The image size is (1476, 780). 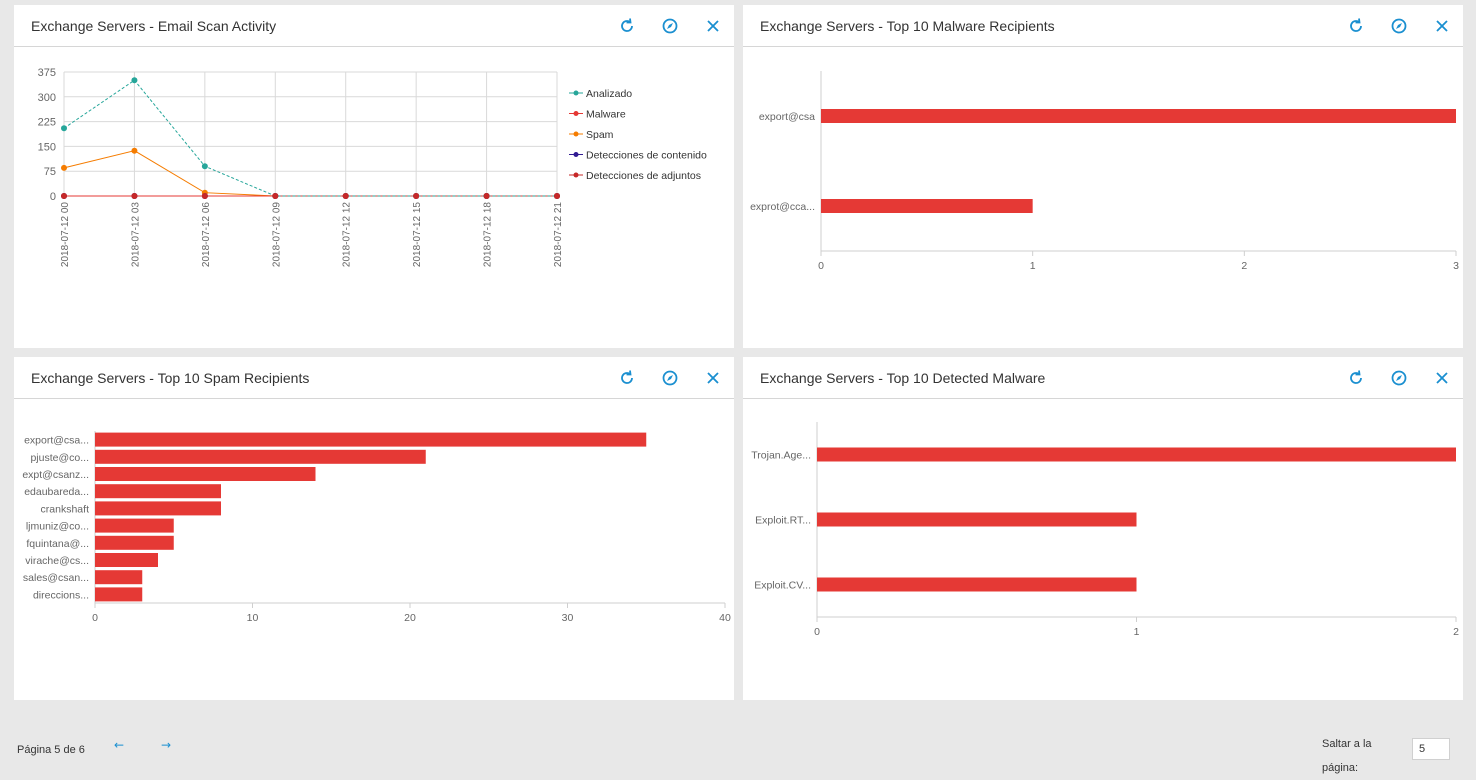 I want to click on y-tick-label: 375, so click(x=47, y=73).